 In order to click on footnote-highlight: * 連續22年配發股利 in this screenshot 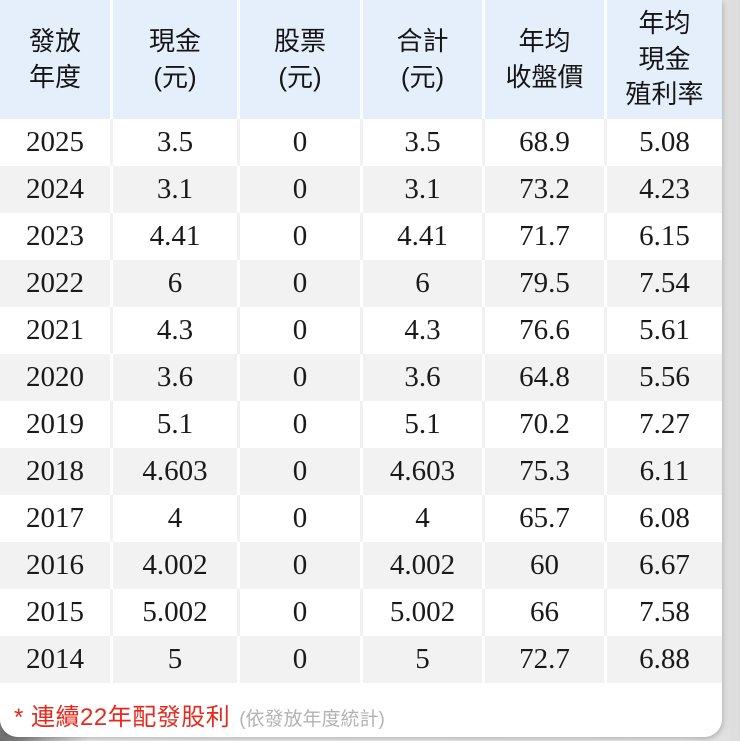, I will do `click(122, 717)`.